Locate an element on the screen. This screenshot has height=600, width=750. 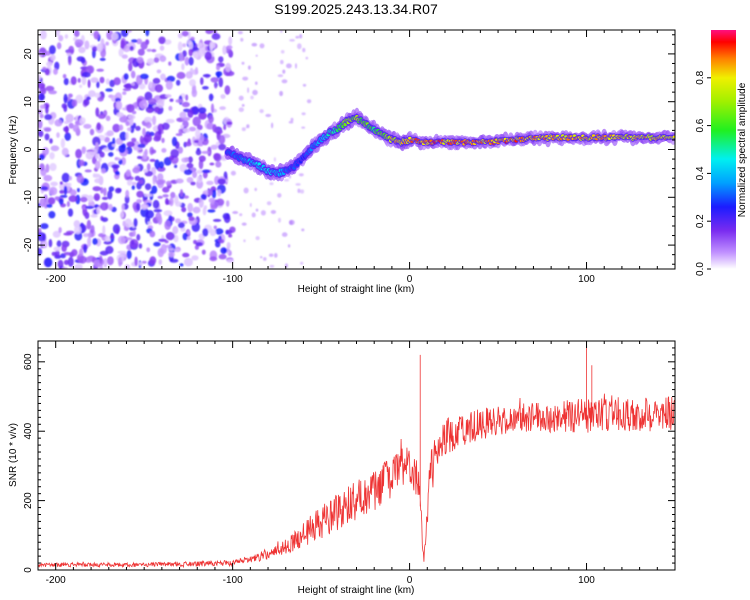
spectrogram-y-label: Frequency (Hz) is located at coordinates (13, 150).